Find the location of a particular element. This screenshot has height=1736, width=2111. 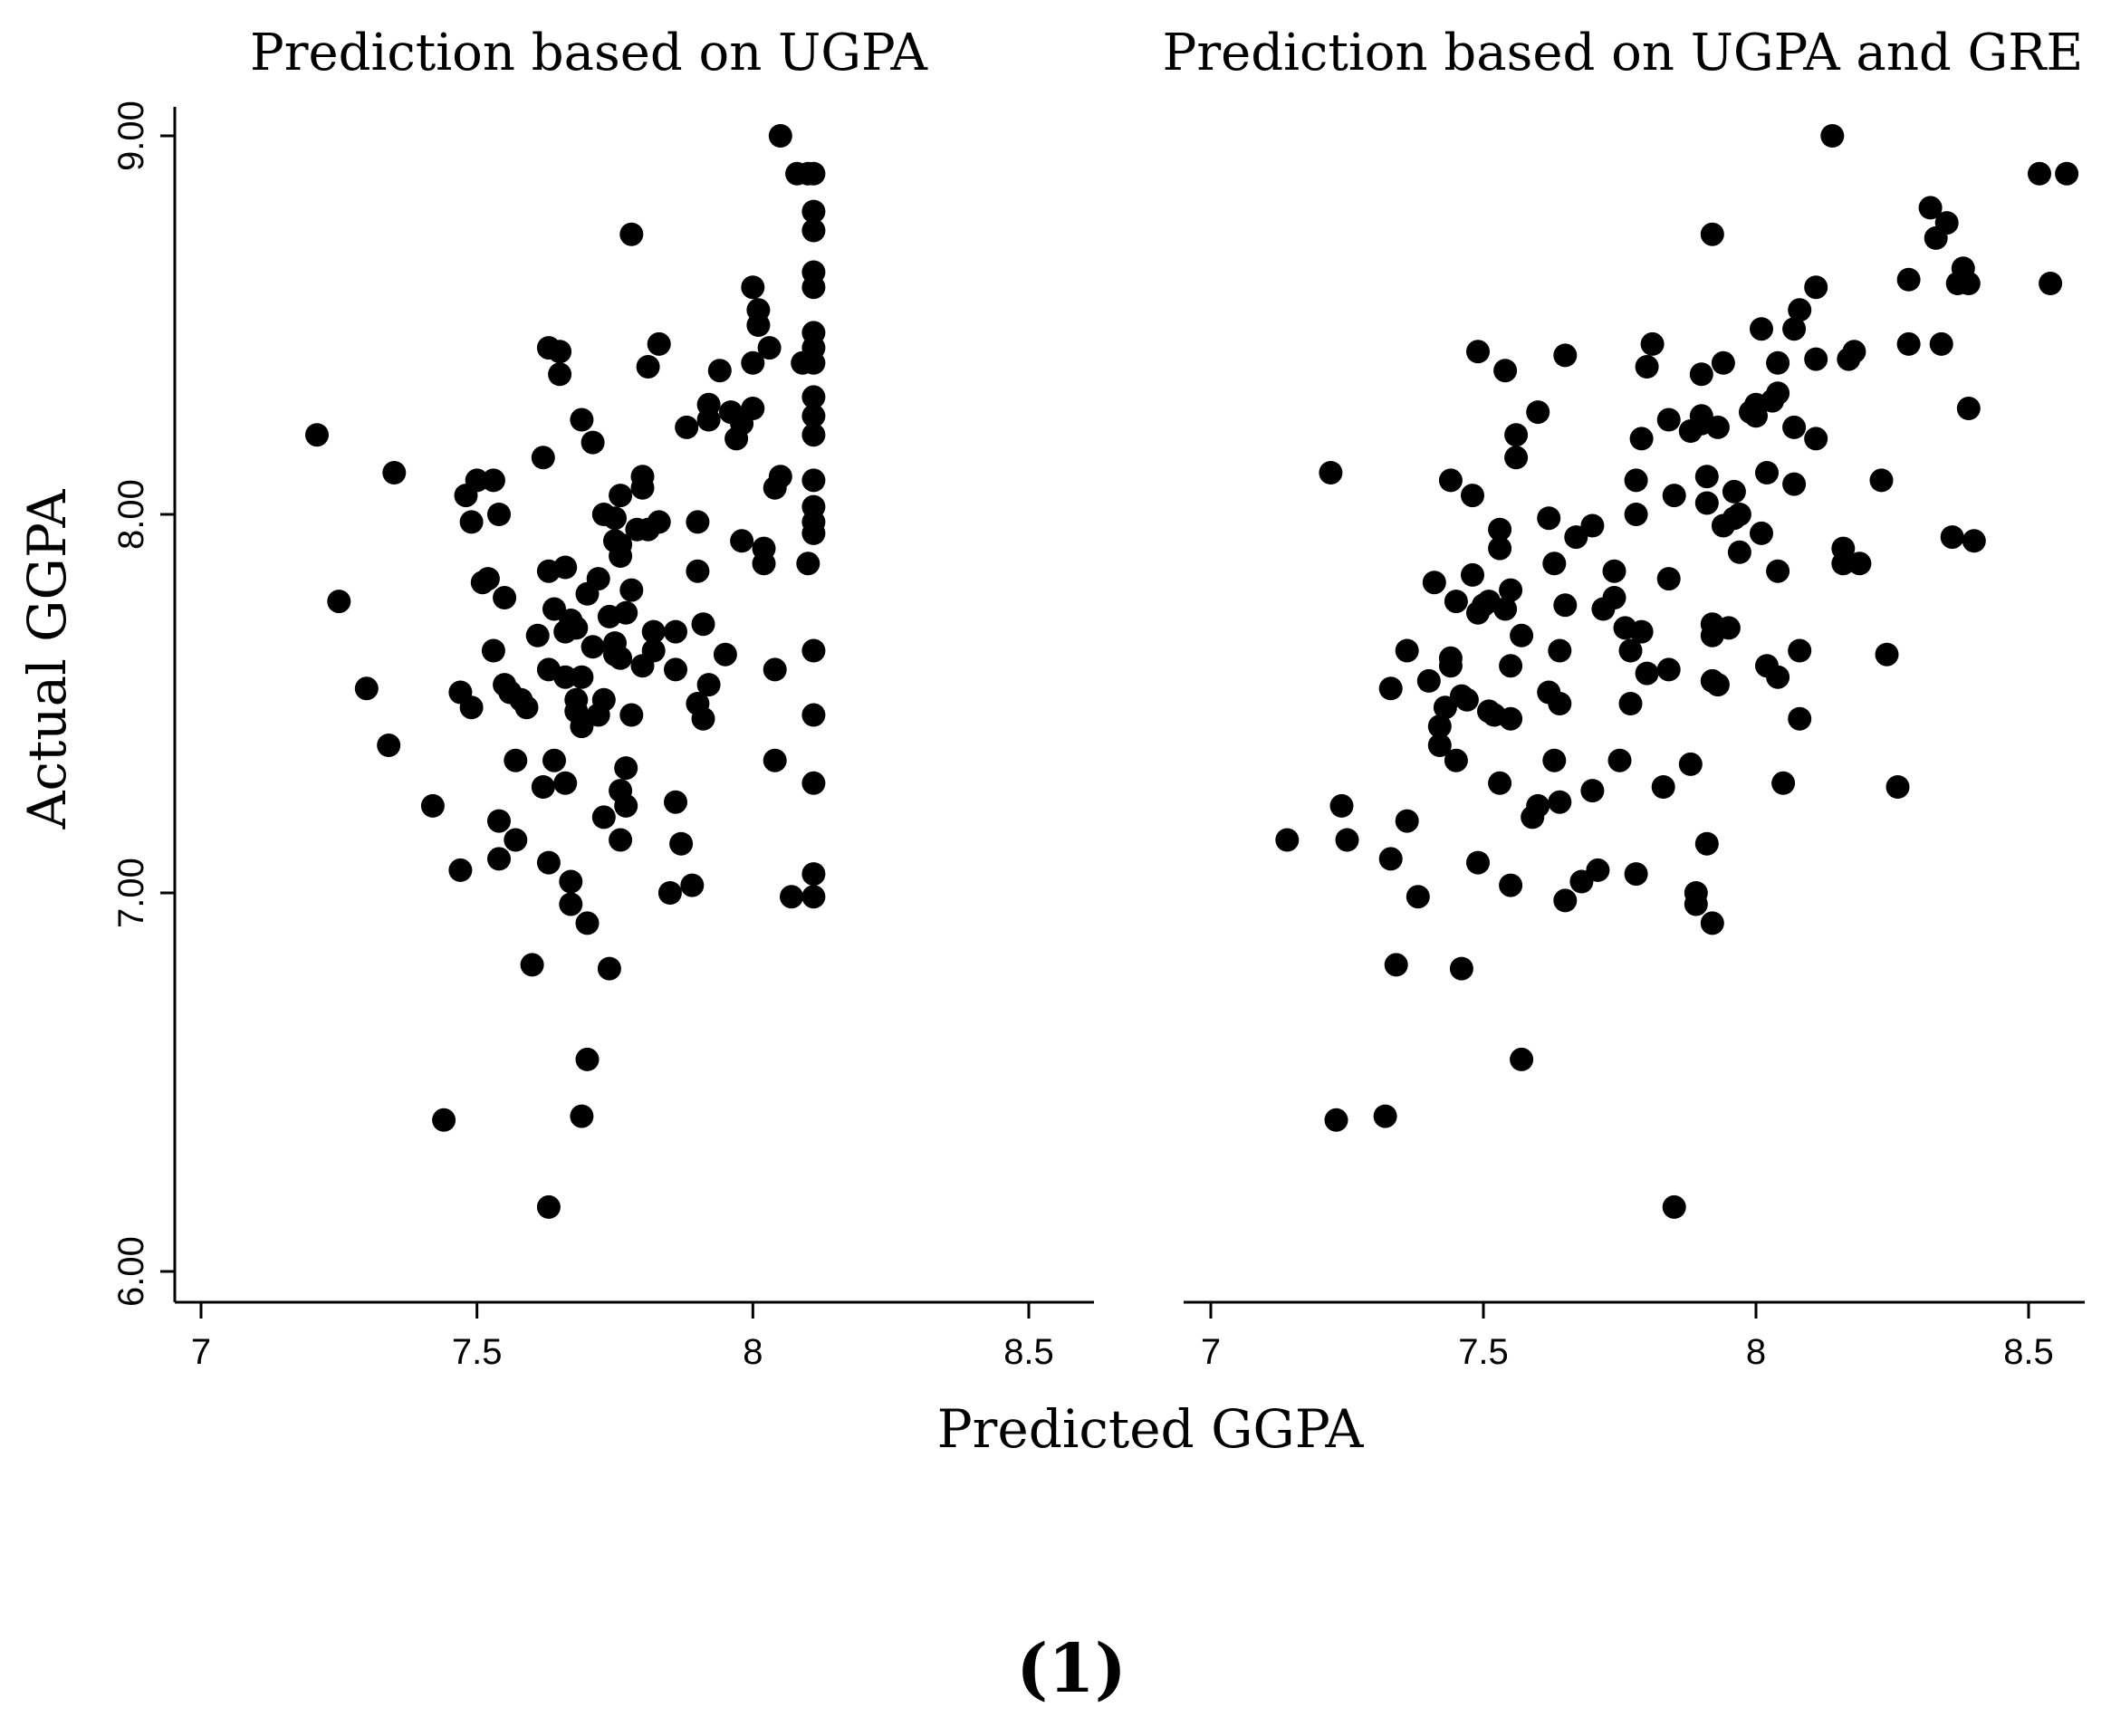

panel-1-x-tick-label: 7.5 is located at coordinates (477, 1352).